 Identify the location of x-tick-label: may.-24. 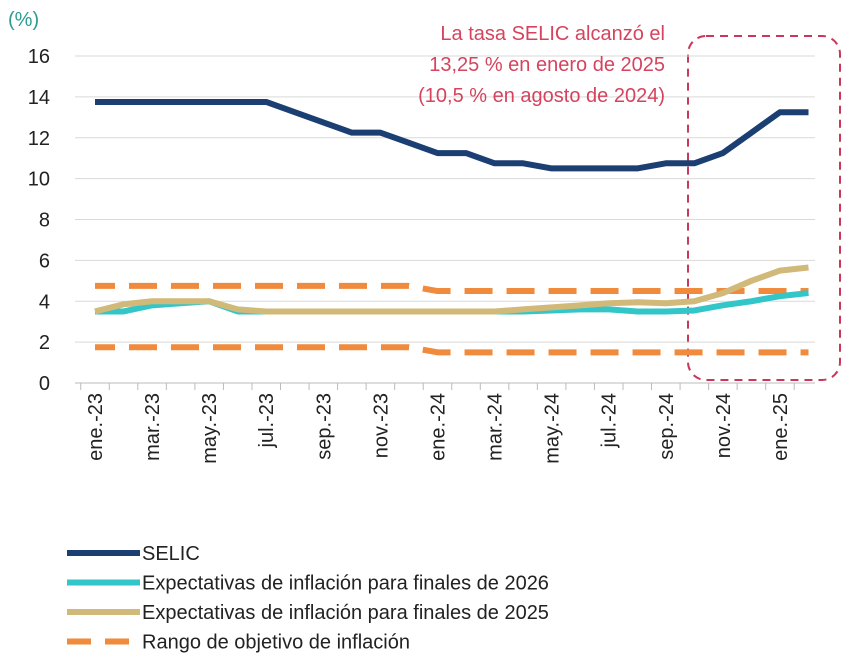
(553, 428).